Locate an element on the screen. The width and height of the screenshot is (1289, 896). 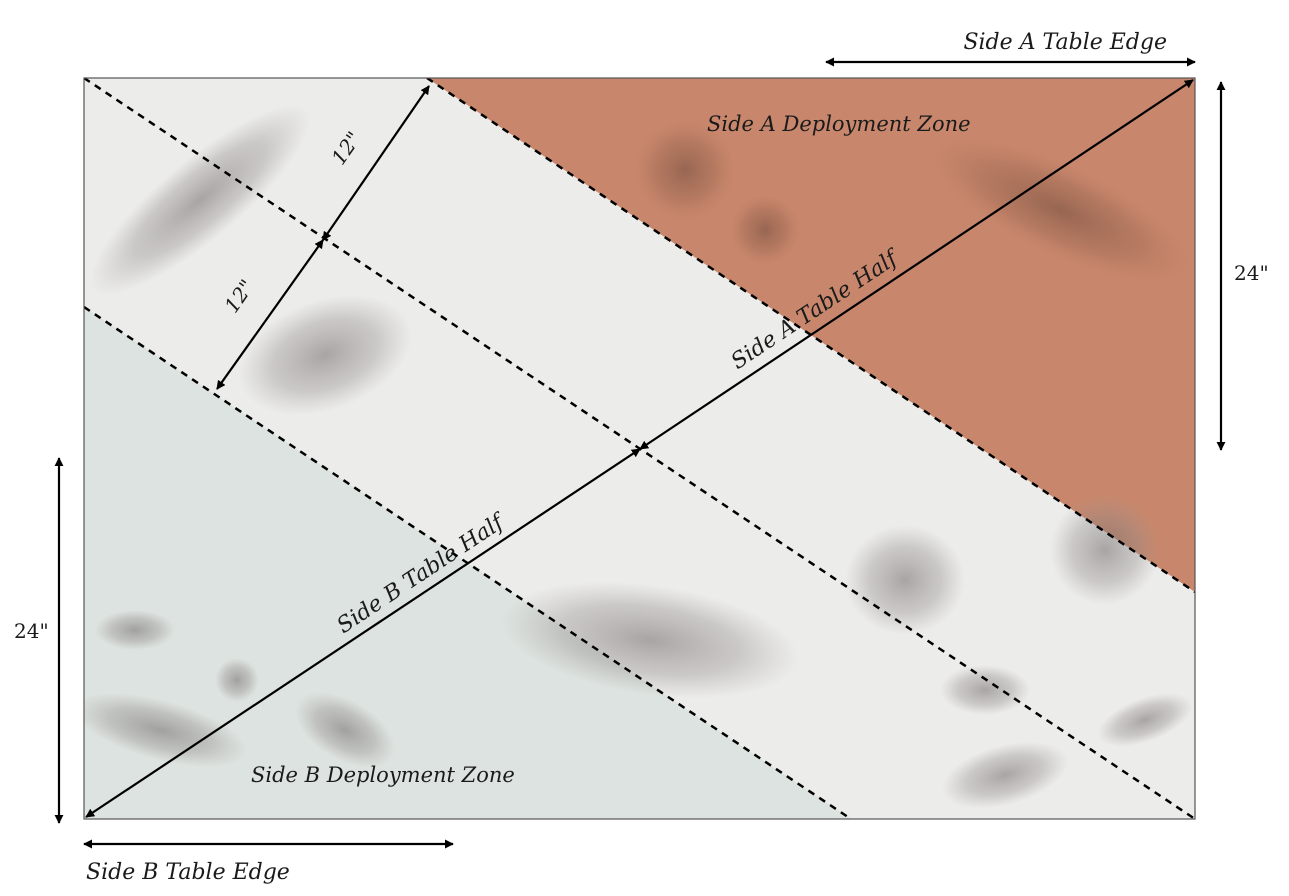
side-b-table-edge-label: Side B Table Edge is located at coordinates (188, 872).